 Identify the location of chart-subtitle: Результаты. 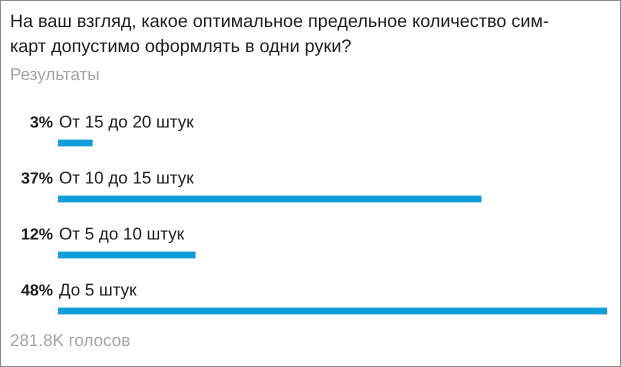
(55, 75).